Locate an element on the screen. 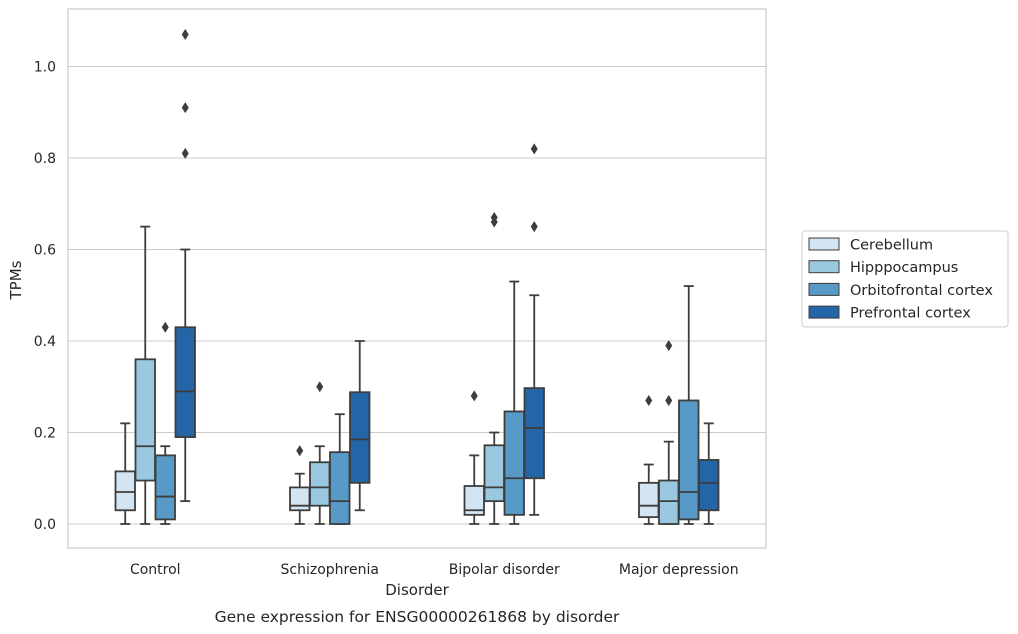  x-axis-label: Disorder is located at coordinates (417, 590).